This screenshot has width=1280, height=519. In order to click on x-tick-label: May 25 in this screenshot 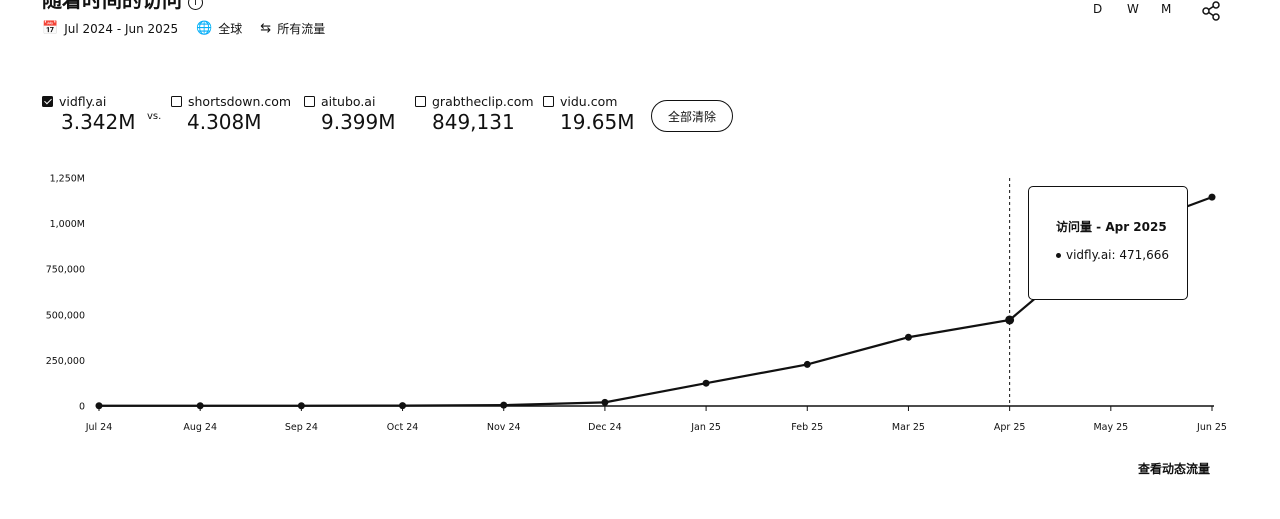, I will do `click(1110, 427)`.